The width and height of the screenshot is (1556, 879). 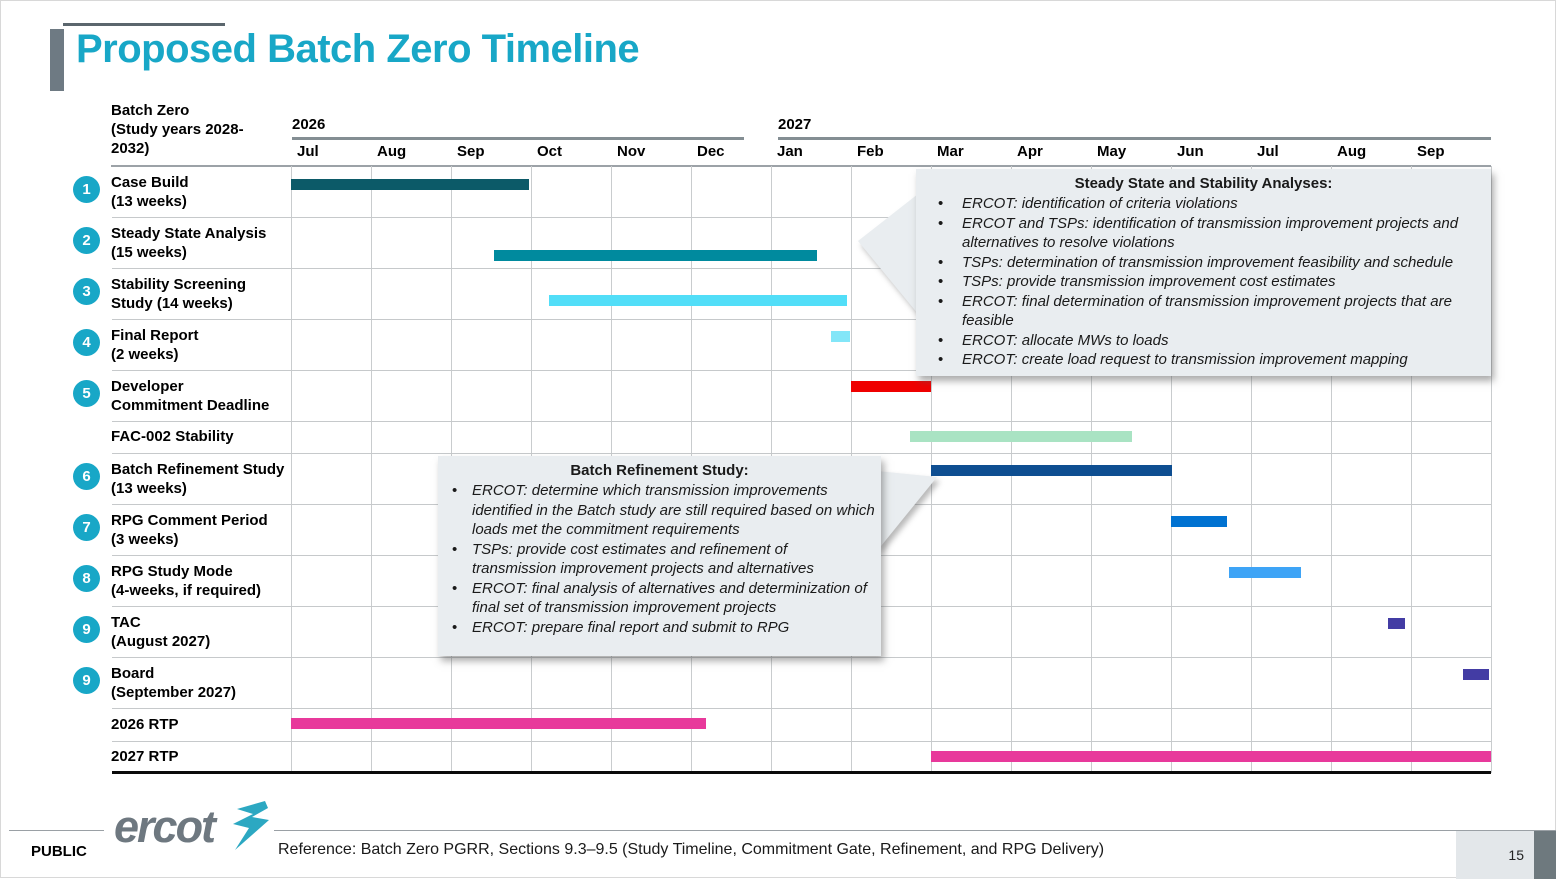 I want to click on task-label-line: Case Build, so click(x=150, y=182).